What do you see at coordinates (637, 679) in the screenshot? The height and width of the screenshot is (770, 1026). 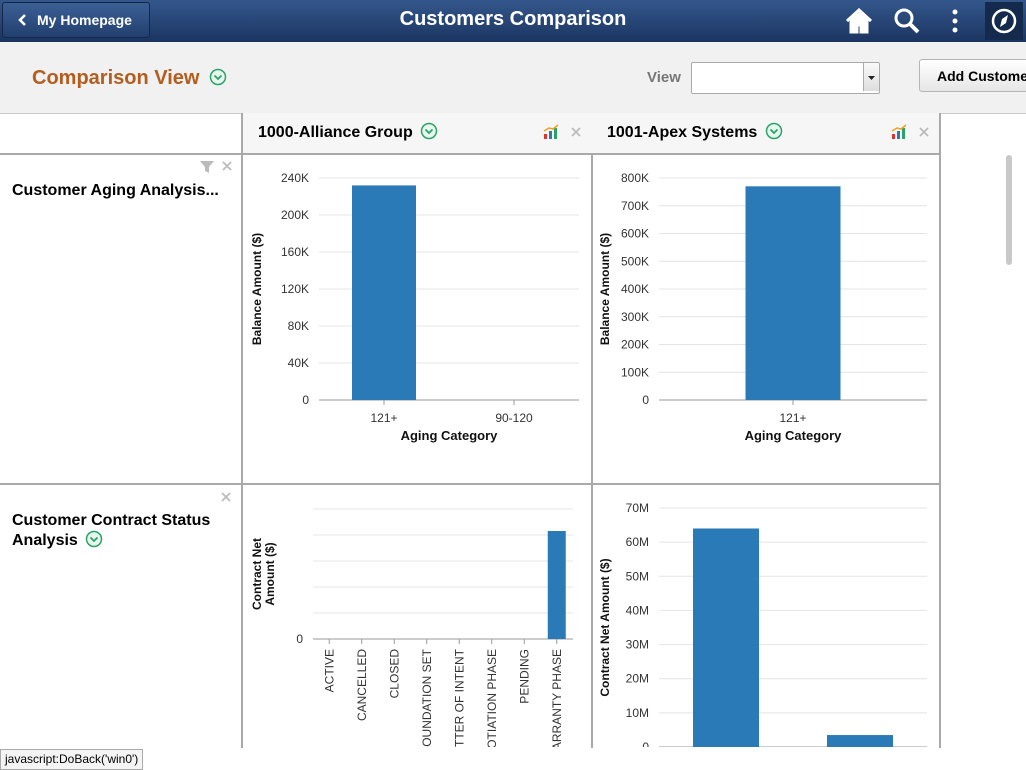 I see `y-tick-label: 20M` at bounding box center [637, 679].